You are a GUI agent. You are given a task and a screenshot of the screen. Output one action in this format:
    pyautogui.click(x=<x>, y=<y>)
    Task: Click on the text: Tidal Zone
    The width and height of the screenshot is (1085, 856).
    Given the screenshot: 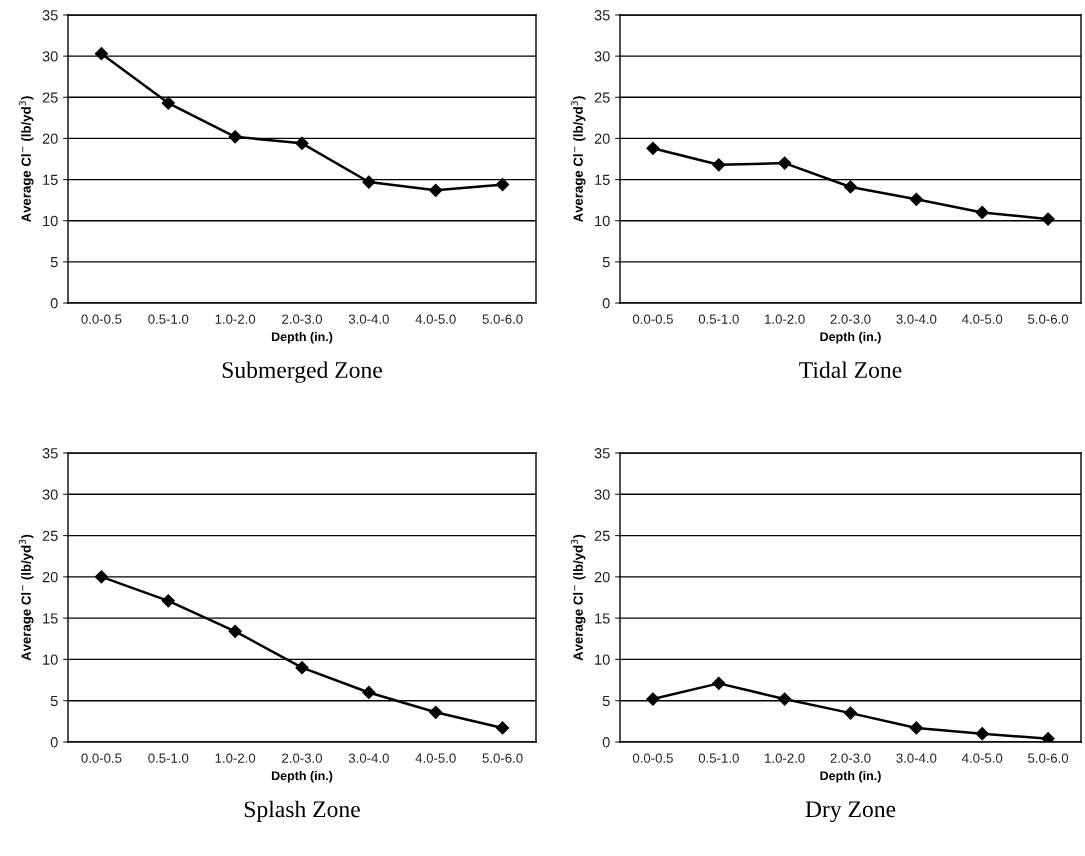 What is the action you would take?
    pyautogui.click(x=850, y=370)
    